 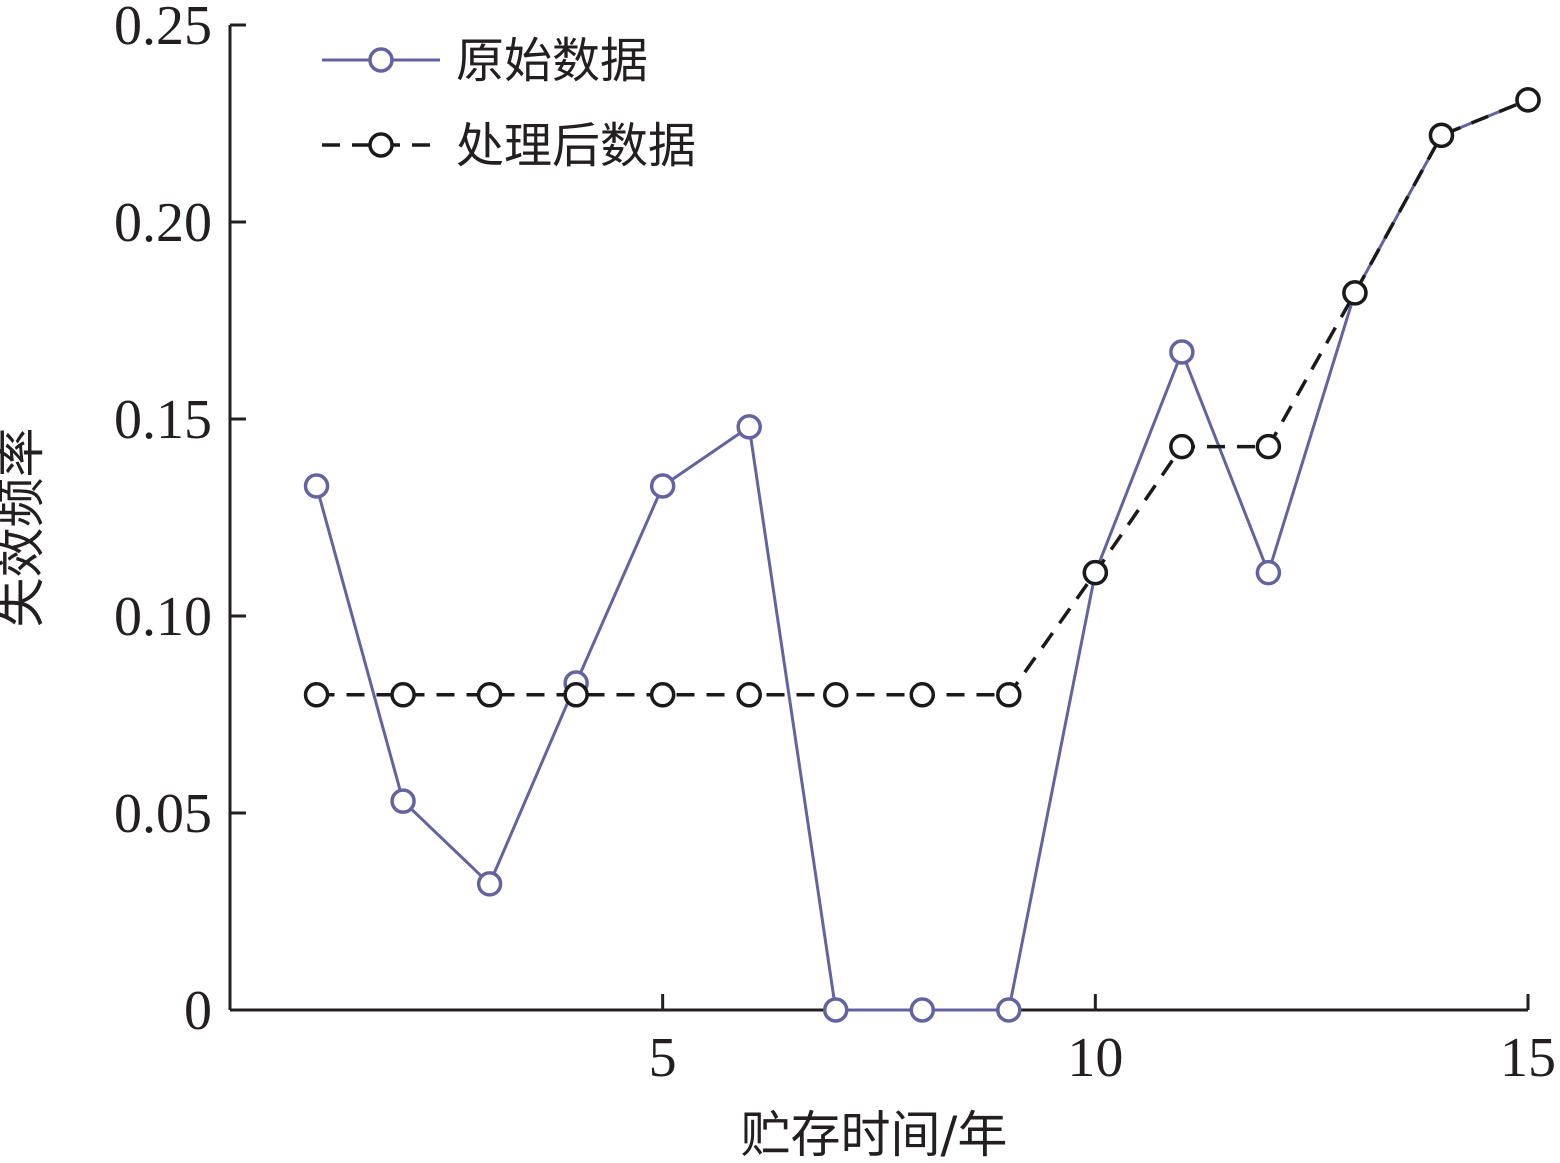 I want to click on x-axis-title: 贮存时间/年, so click(x=874, y=1134).